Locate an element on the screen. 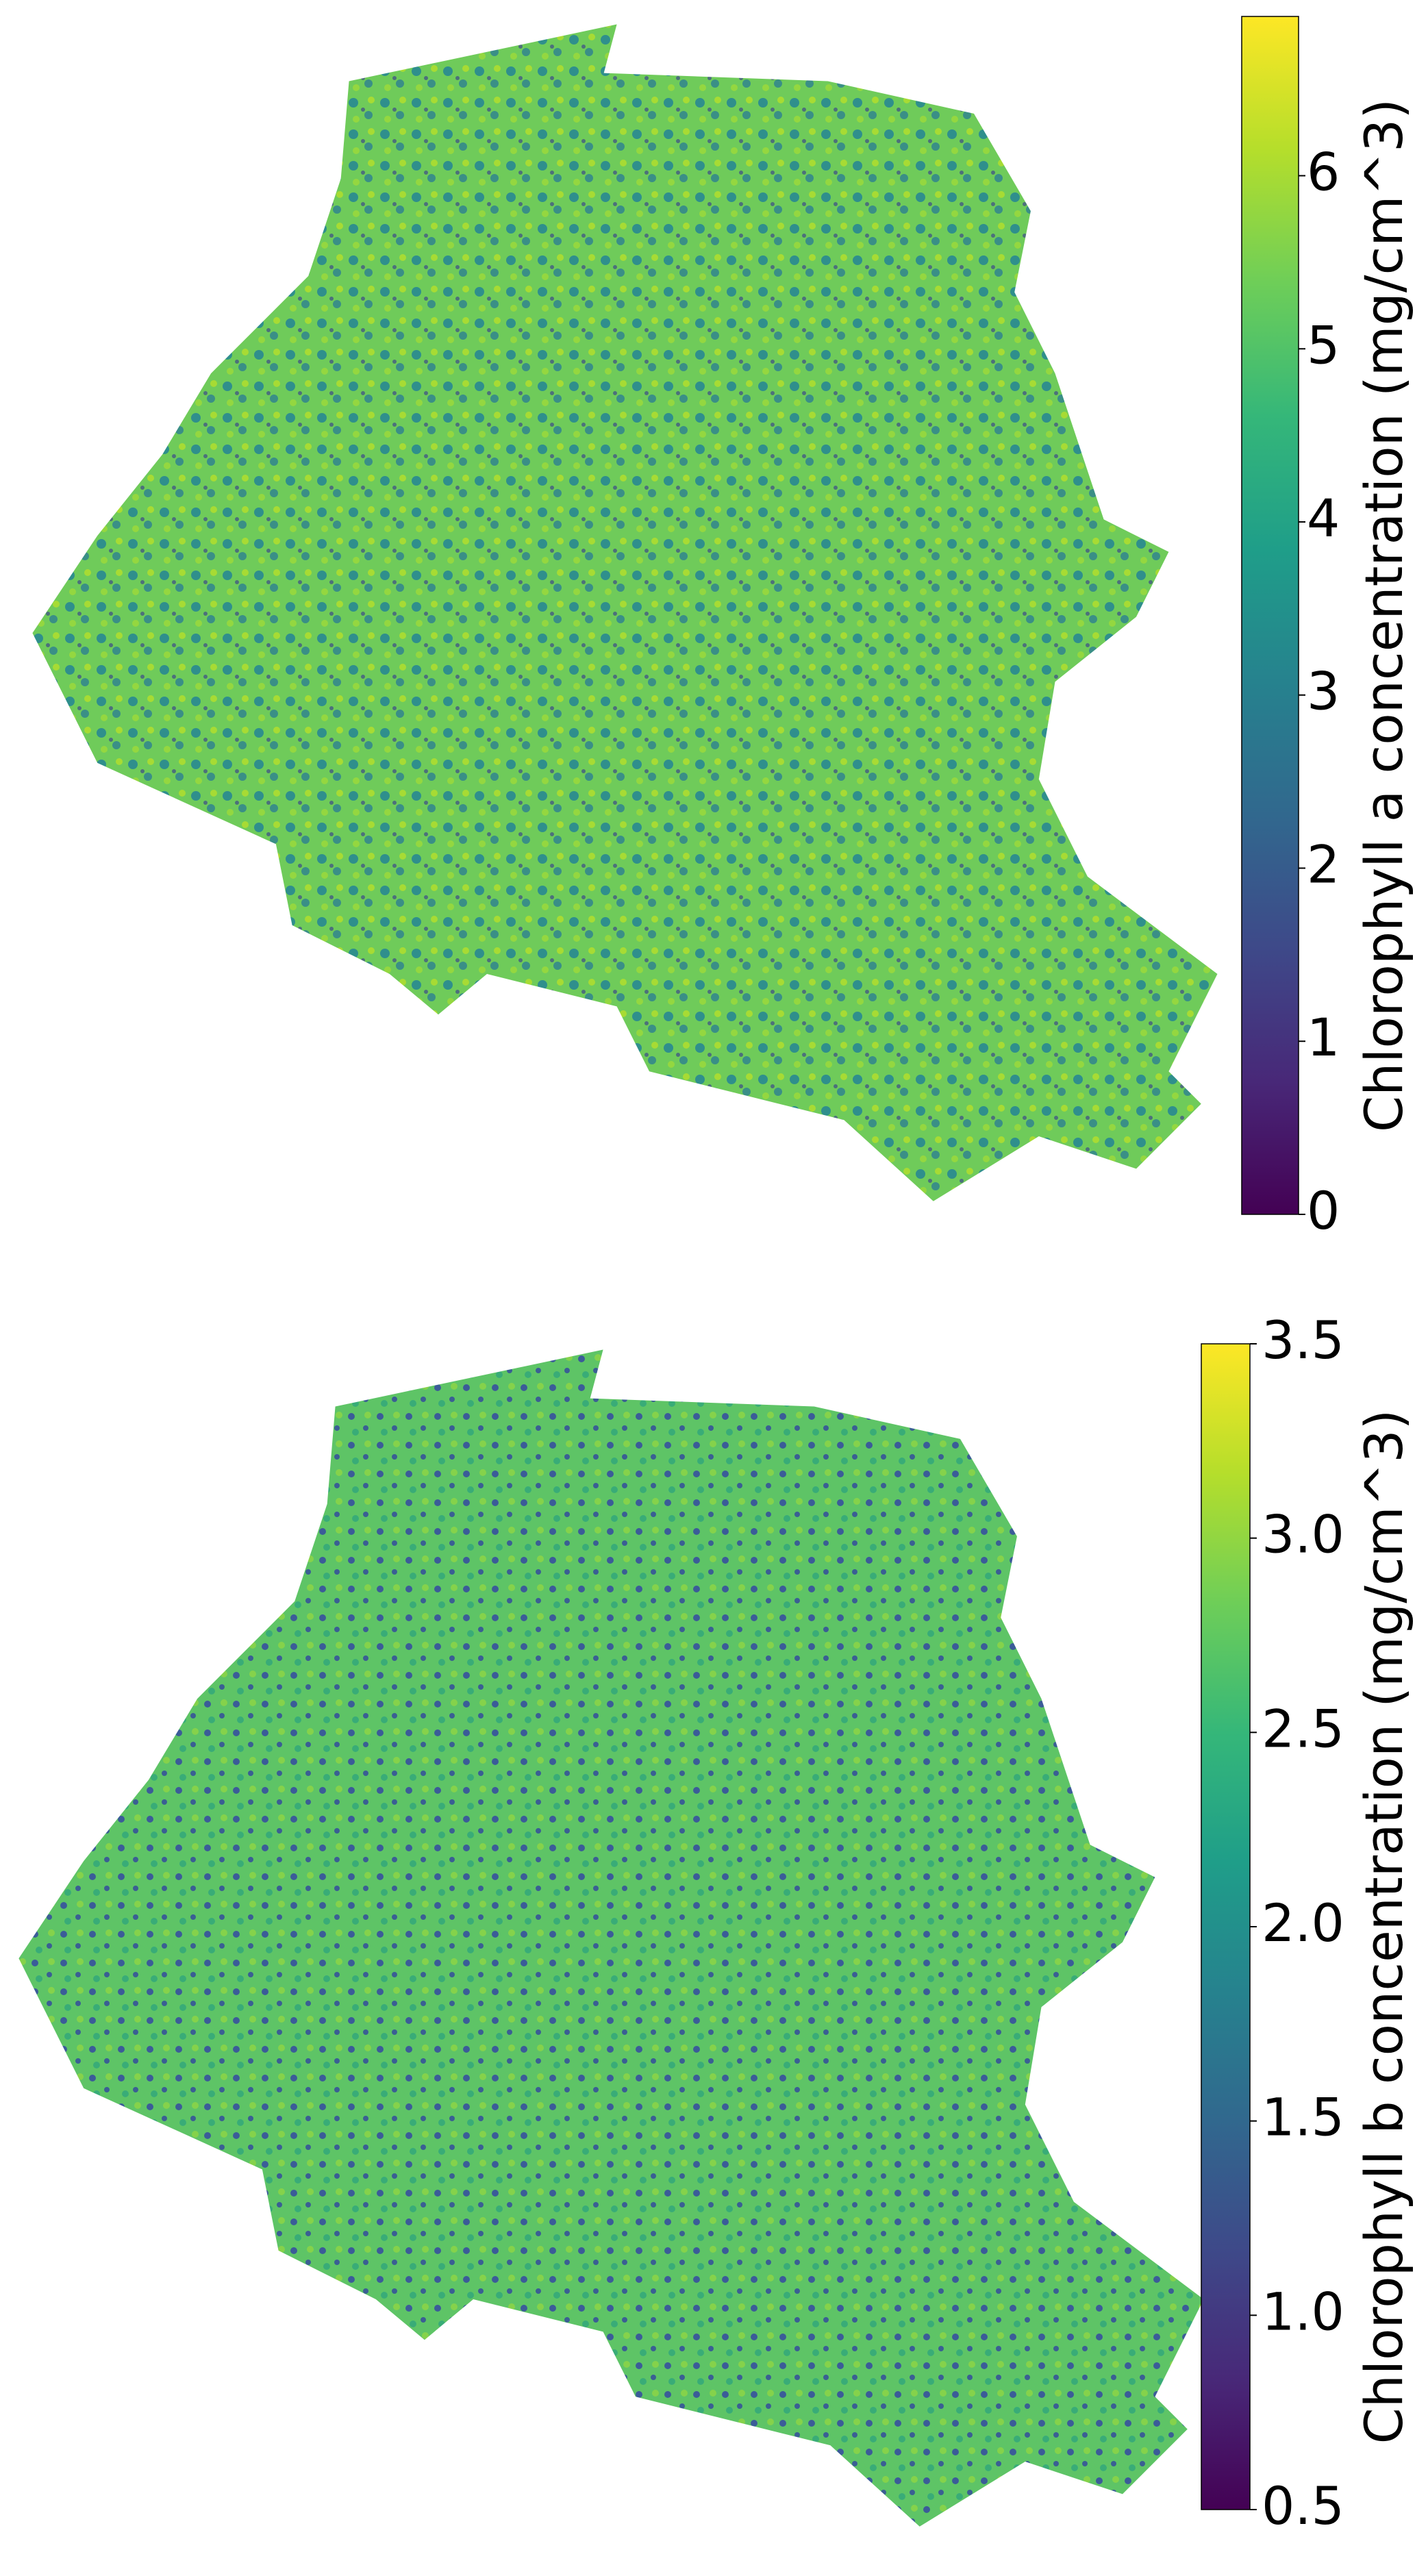 The width and height of the screenshot is (1428, 2576). colorbar-tick-label: 3.5 is located at coordinates (1303, 1340).